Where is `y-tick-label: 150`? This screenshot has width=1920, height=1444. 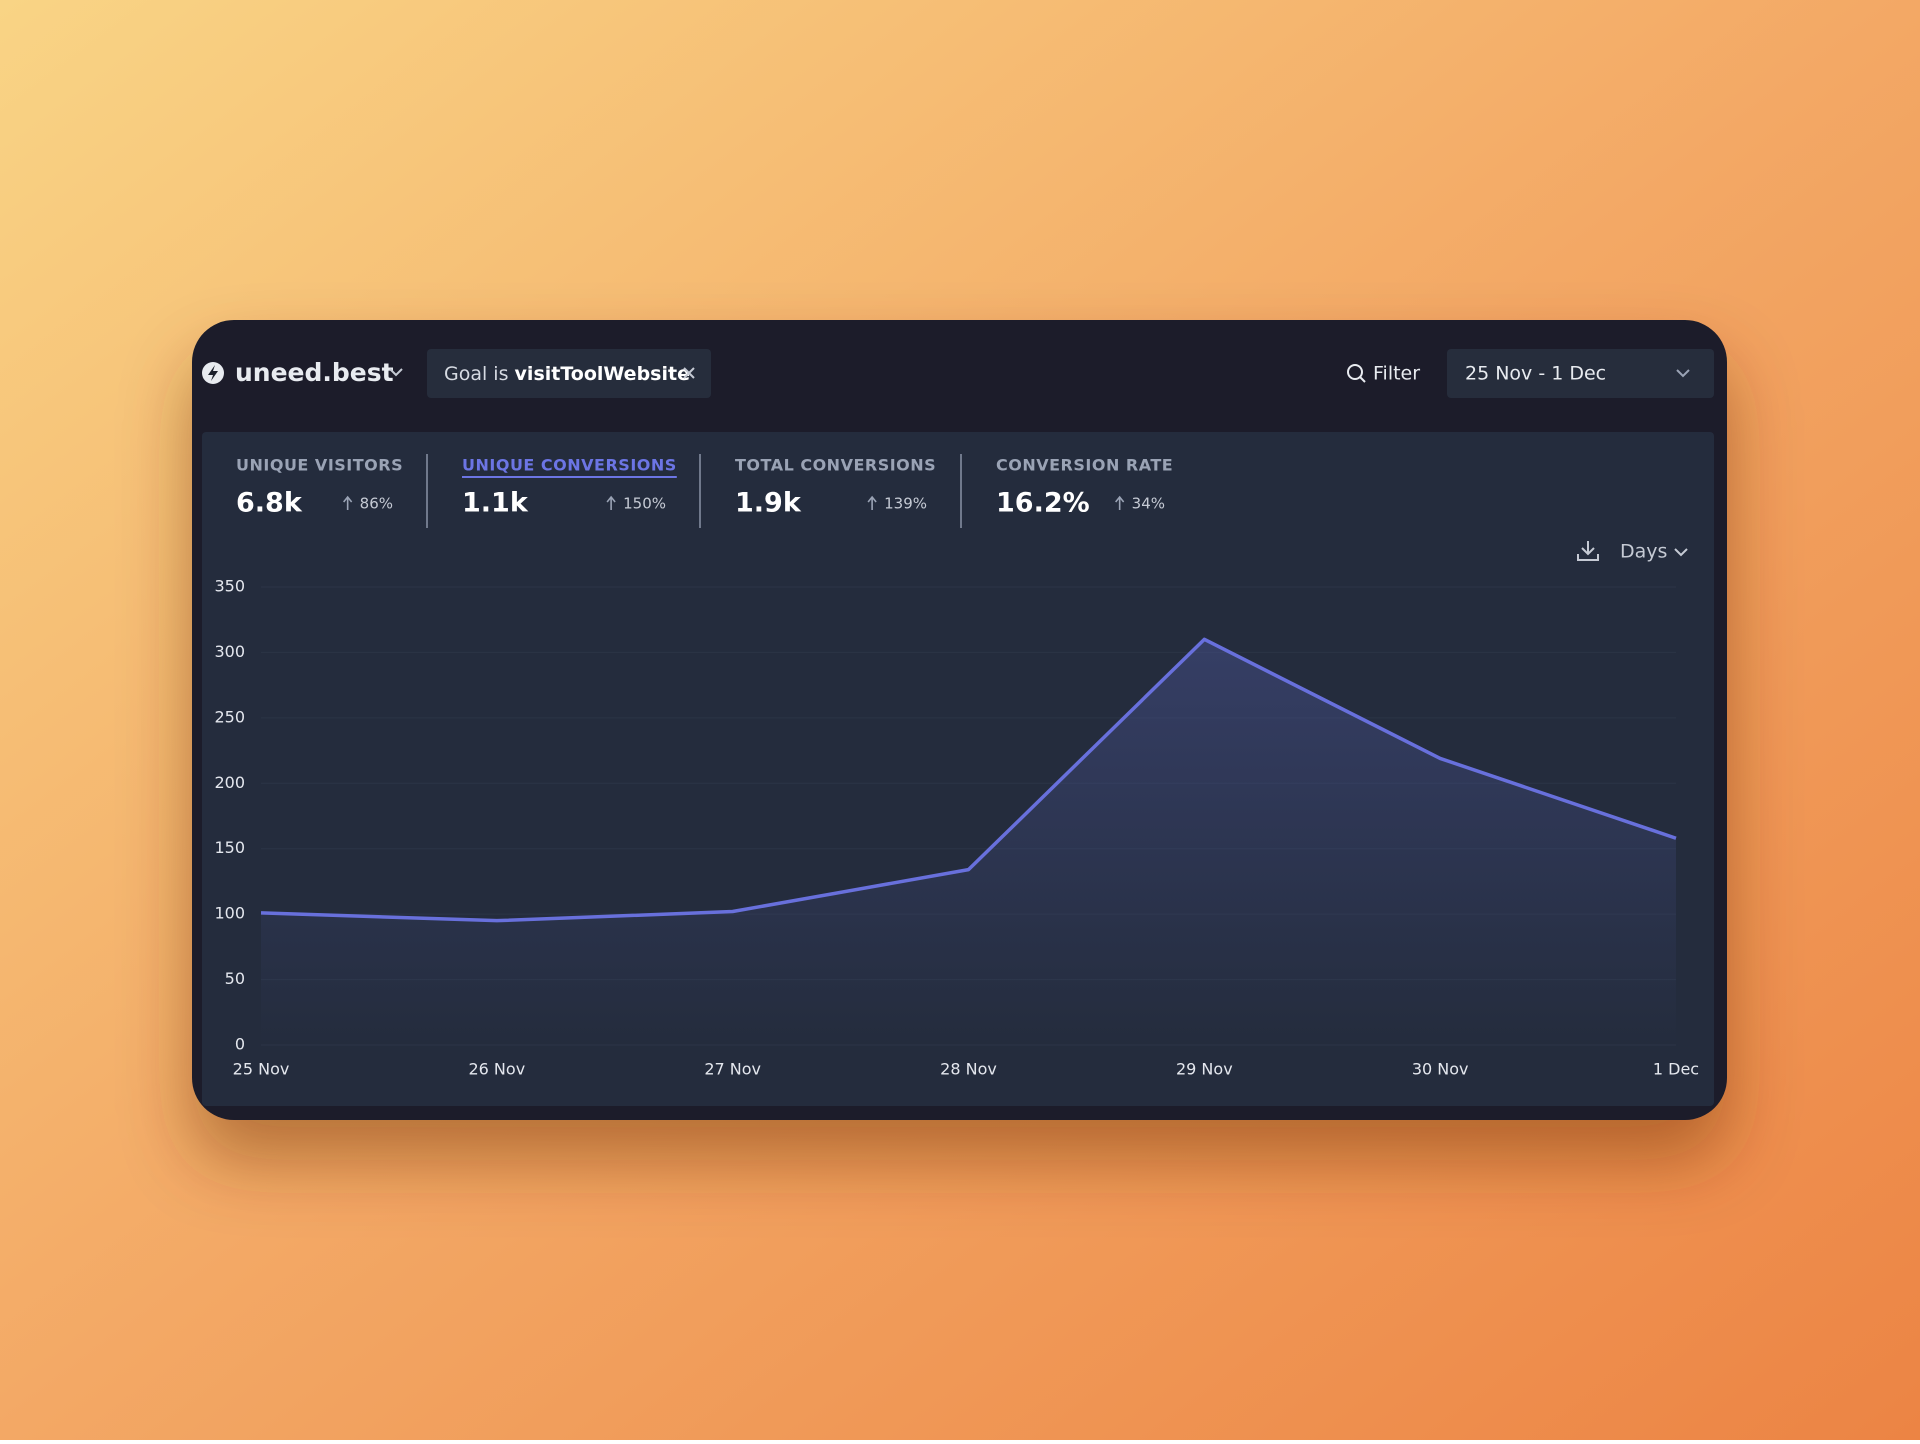 y-tick-label: 150 is located at coordinates (229, 847).